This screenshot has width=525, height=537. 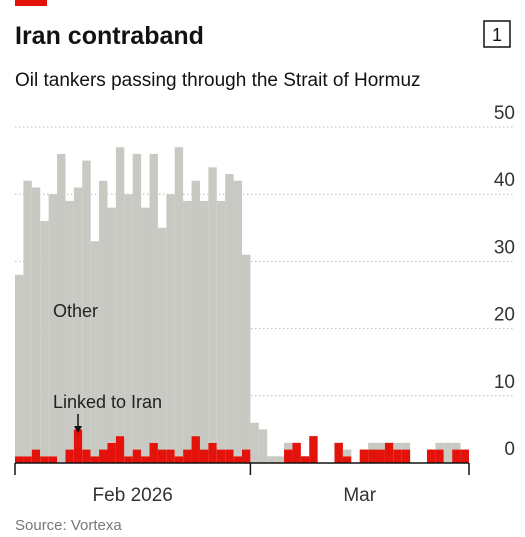 What do you see at coordinates (68, 525) in the screenshot?
I see `source: Source: Vortexa` at bounding box center [68, 525].